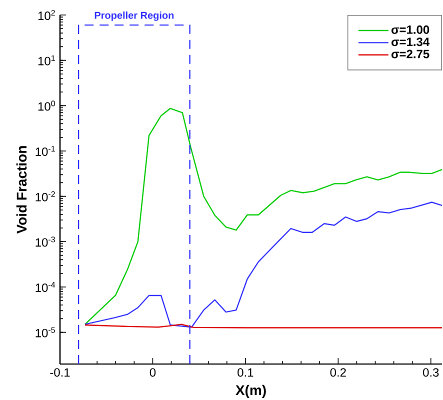 The height and width of the screenshot is (400, 443). I want to click on y-axis-title: Void Fraction, so click(21, 190).